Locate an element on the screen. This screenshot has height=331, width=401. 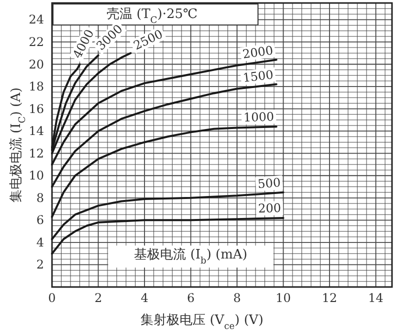
x-tick-label: 8 is located at coordinates (237, 298).